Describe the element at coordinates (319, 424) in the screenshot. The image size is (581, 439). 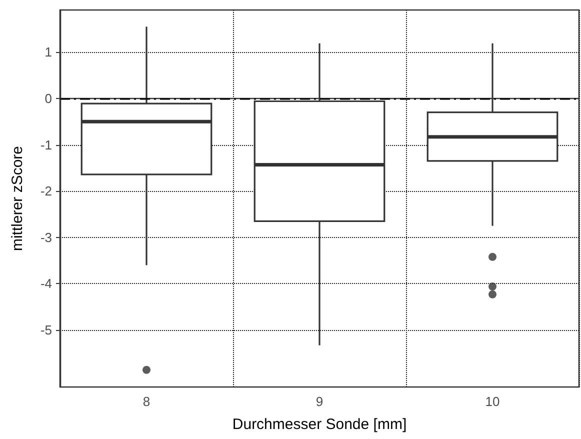
I see `x-axis-title: Durchmesser Sonde [mm]` at that location.